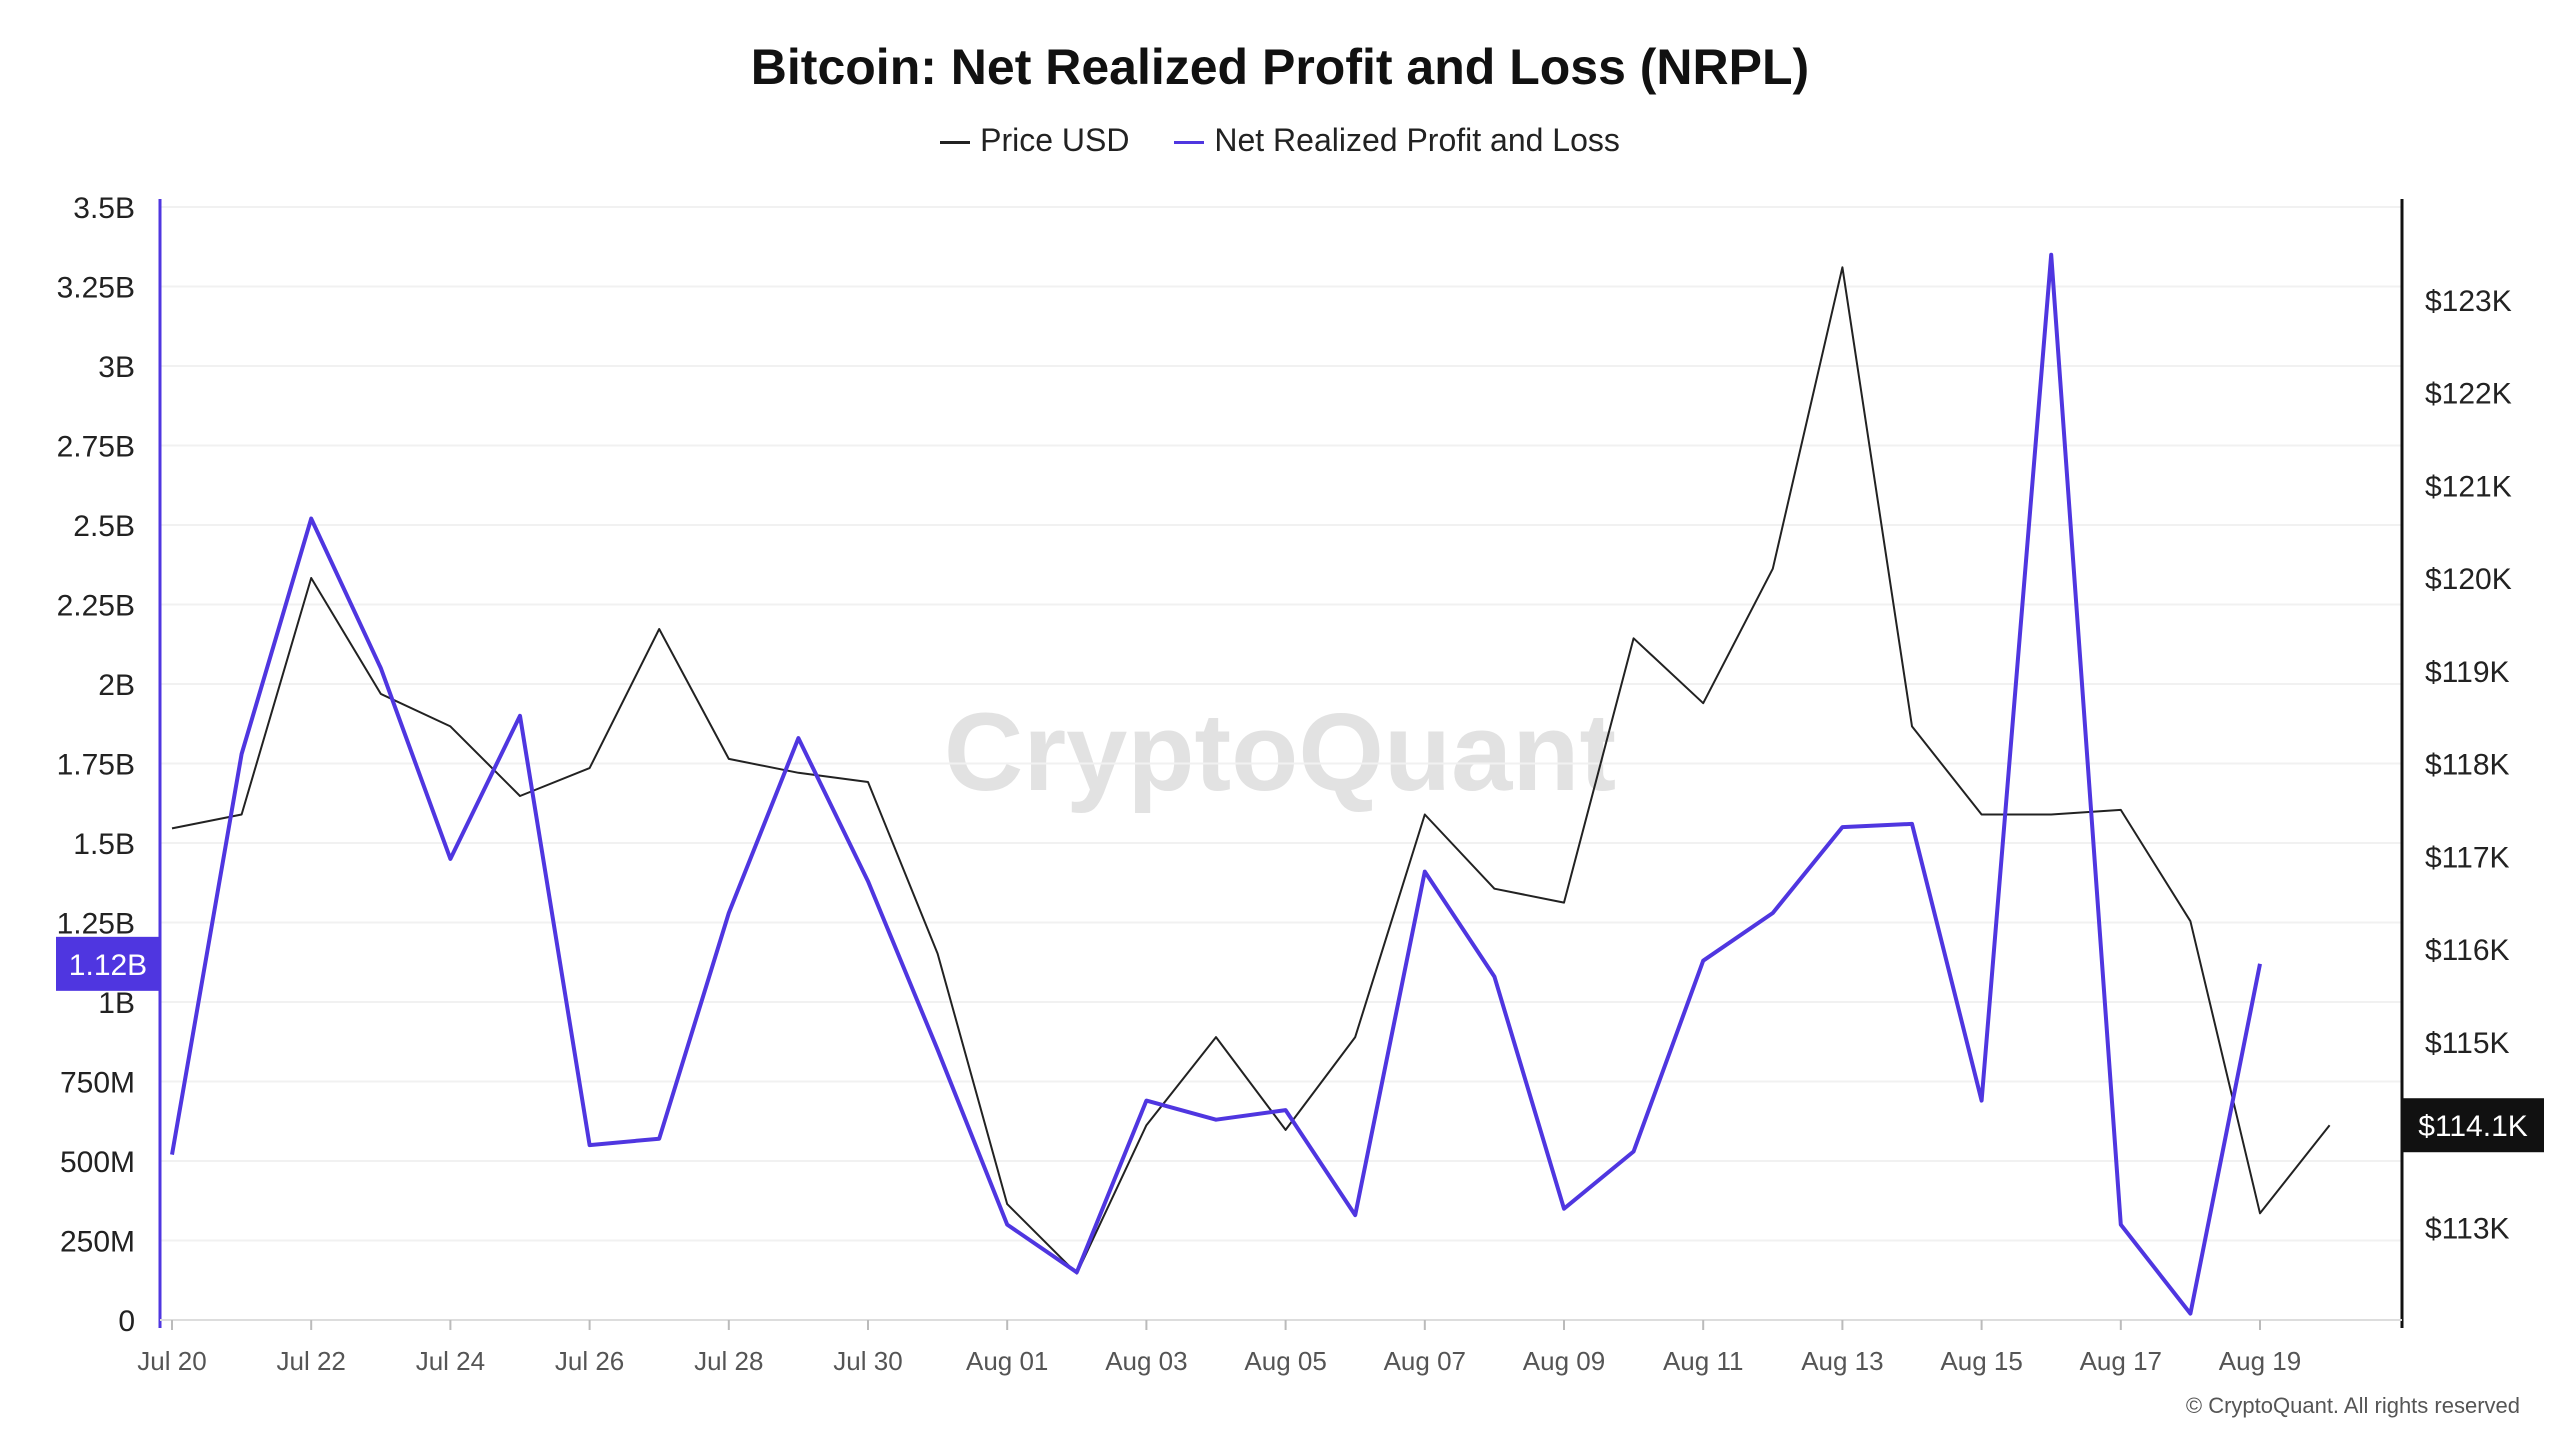 The height and width of the screenshot is (1440, 2560). What do you see at coordinates (1842, 1361) in the screenshot?
I see `x-tick-label: Aug 13` at bounding box center [1842, 1361].